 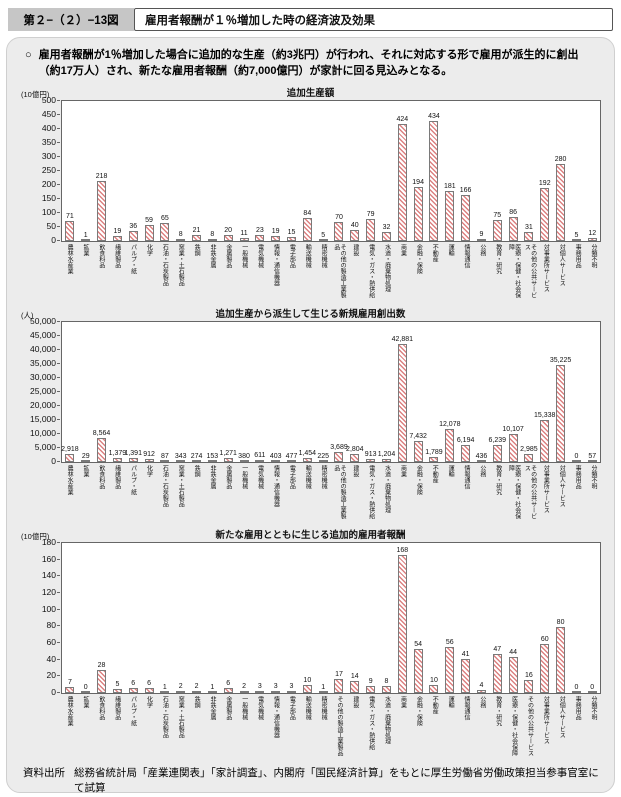 What do you see at coordinates (449, 392) in the screenshot?
I see `bar-slot: 12,078` at bounding box center [449, 392].